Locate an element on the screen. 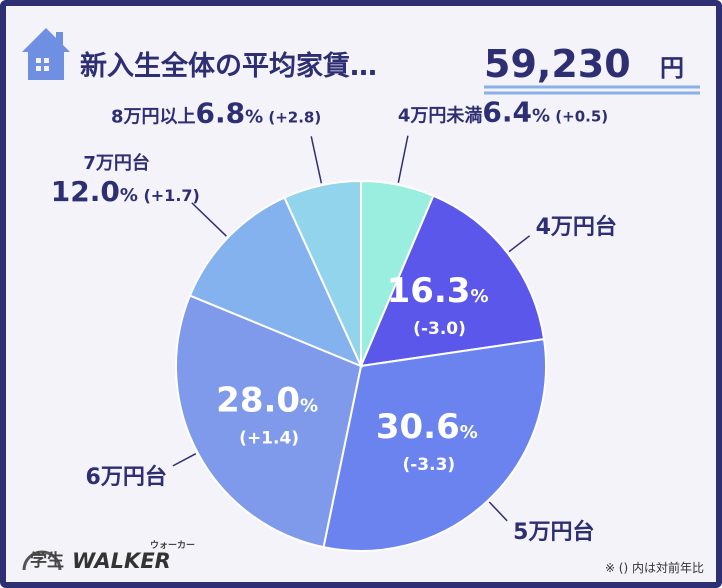  slice-percent-label: 30.6% is located at coordinates (427, 427).